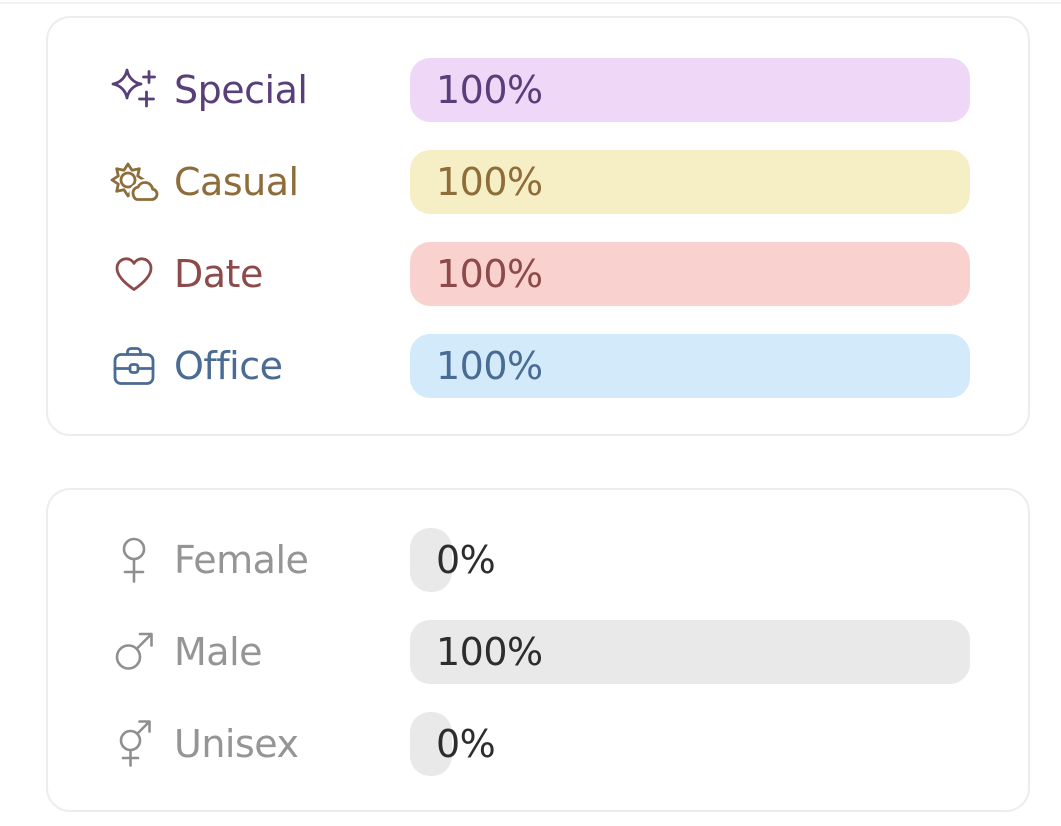 The image size is (1061, 826). What do you see at coordinates (218, 652) in the screenshot?
I see `stat-label: Male` at bounding box center [218, 652].